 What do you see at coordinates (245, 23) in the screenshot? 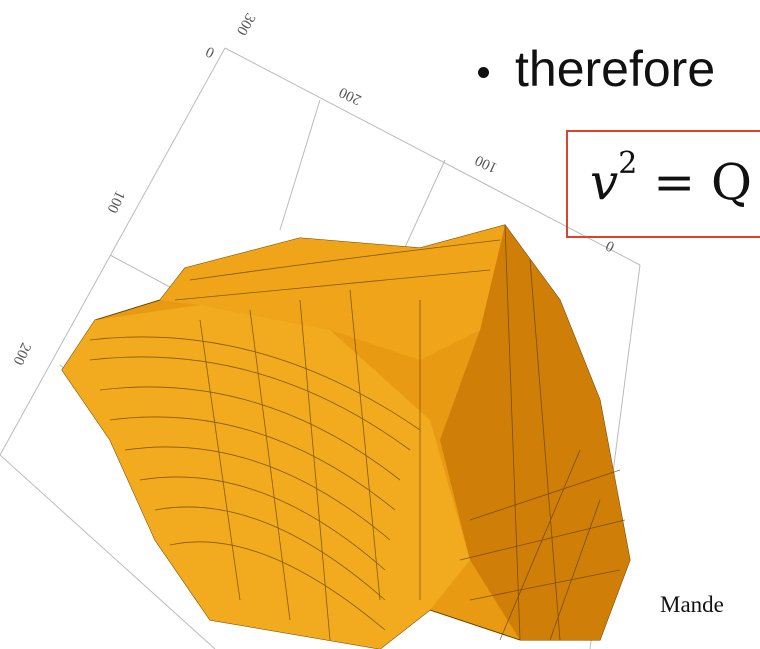
I see `axis-tick-label: 300` at bounding box center [245, 23].